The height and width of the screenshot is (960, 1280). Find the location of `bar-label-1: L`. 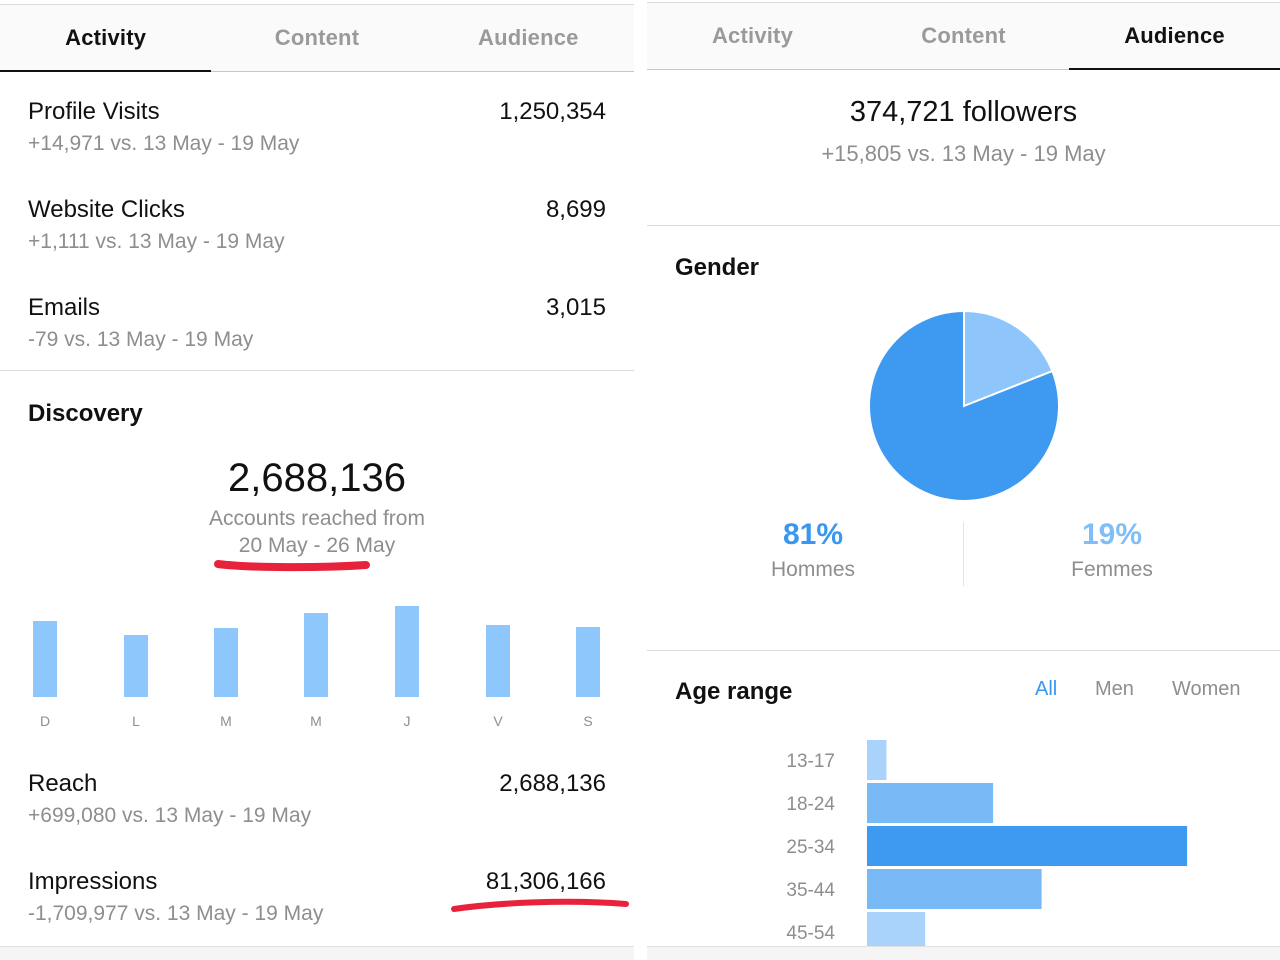

bar-label-1: L is located at coordinates (136, 721).